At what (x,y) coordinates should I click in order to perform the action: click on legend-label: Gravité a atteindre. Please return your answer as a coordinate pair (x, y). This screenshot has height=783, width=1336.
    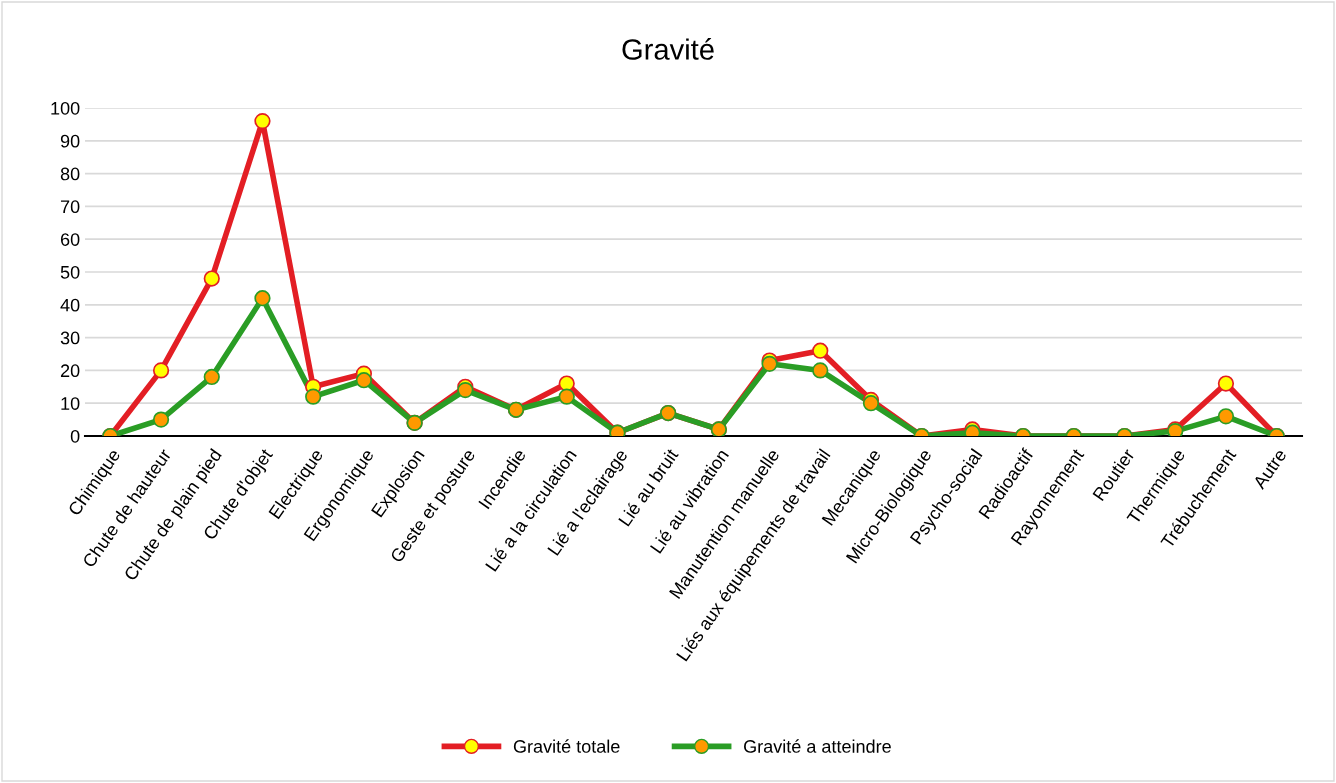
    Looking at the image, I should click on (817, 746).